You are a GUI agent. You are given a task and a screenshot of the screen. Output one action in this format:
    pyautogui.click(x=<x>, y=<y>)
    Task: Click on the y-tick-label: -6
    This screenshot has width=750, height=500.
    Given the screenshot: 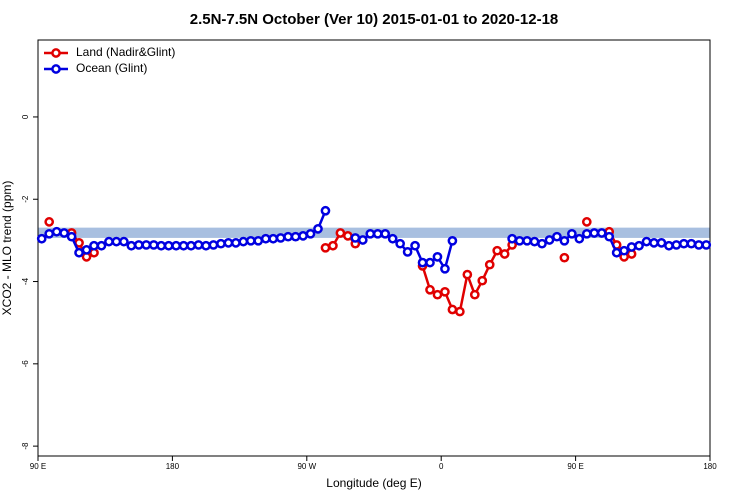 What is the action you would take?
    pyautogui.click(x=25, y=364)
    